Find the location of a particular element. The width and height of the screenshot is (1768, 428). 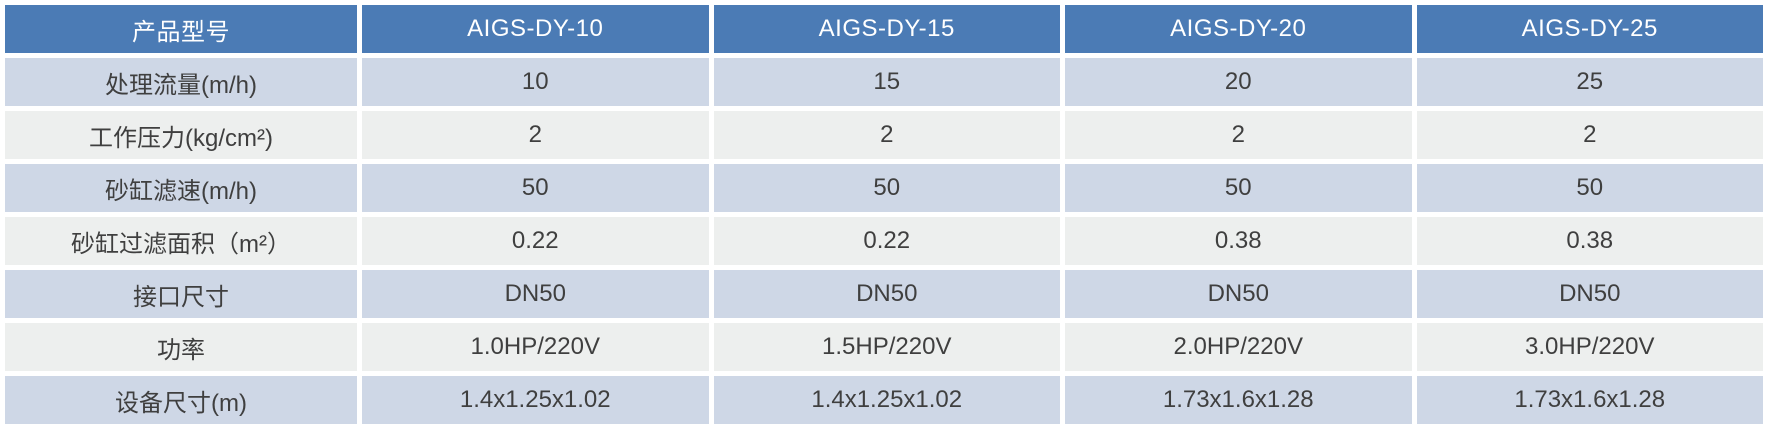

row-label-power: 功率 is located at coordinates (181, 347).